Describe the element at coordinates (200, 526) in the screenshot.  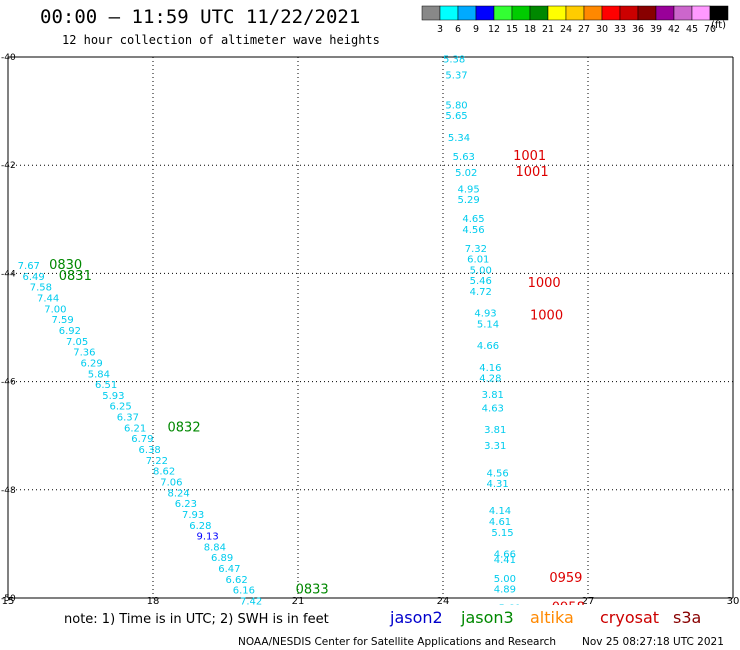
I see `data-point-label: 6.28` at that location.